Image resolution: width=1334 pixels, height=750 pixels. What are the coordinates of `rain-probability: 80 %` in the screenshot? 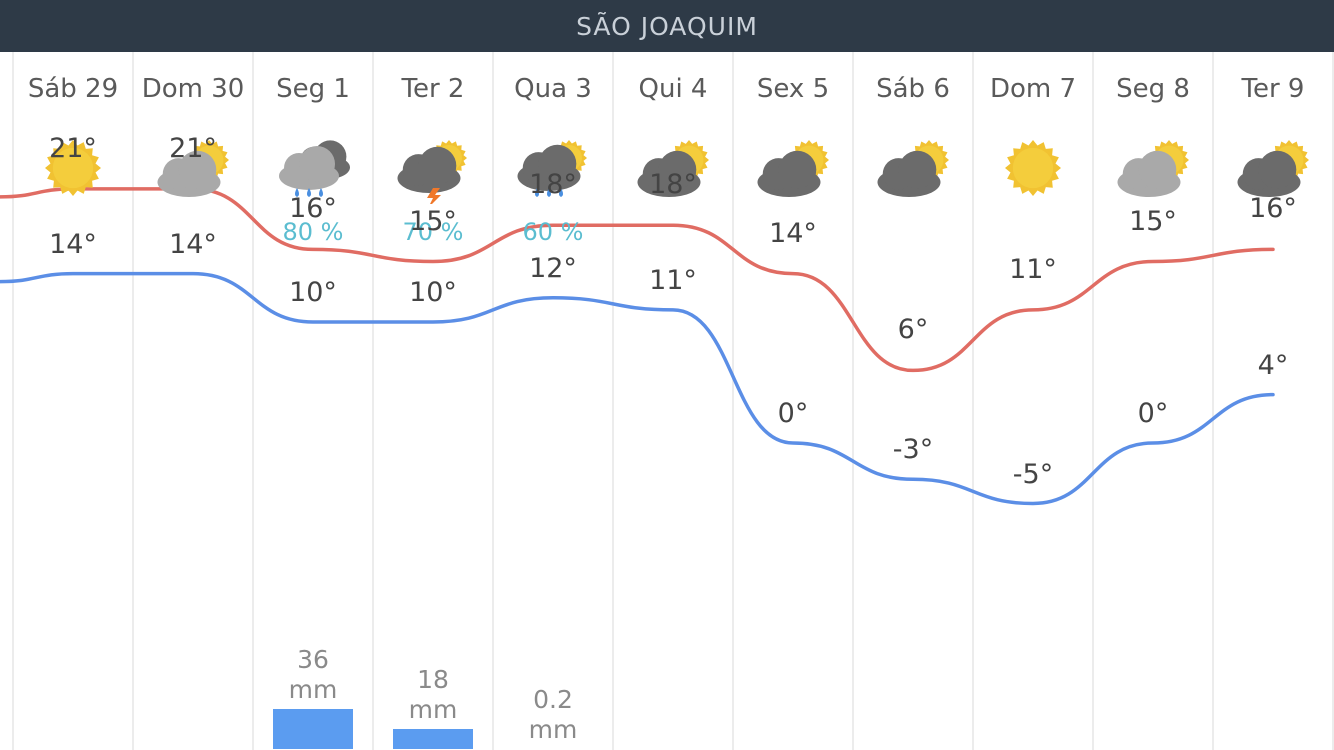 It's located at (313, 232).